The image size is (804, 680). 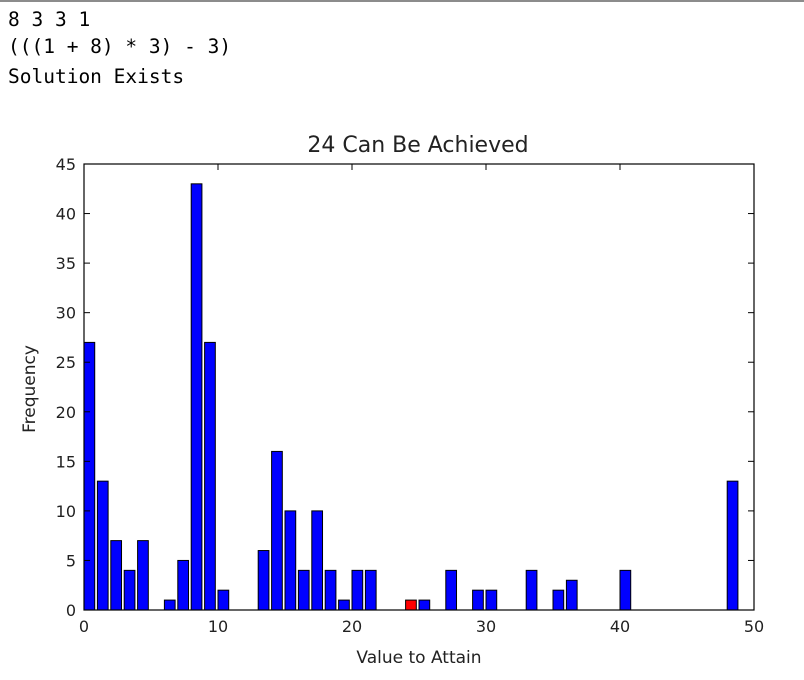 What do you see at coordinates (66, 511) in the screenshot?
I see `y-tick-label: 10` at bounding box center [66, 511].